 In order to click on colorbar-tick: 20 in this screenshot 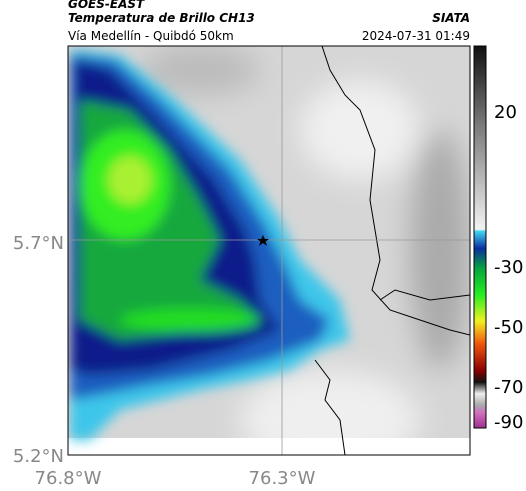, I will do `click(505, 112)`.